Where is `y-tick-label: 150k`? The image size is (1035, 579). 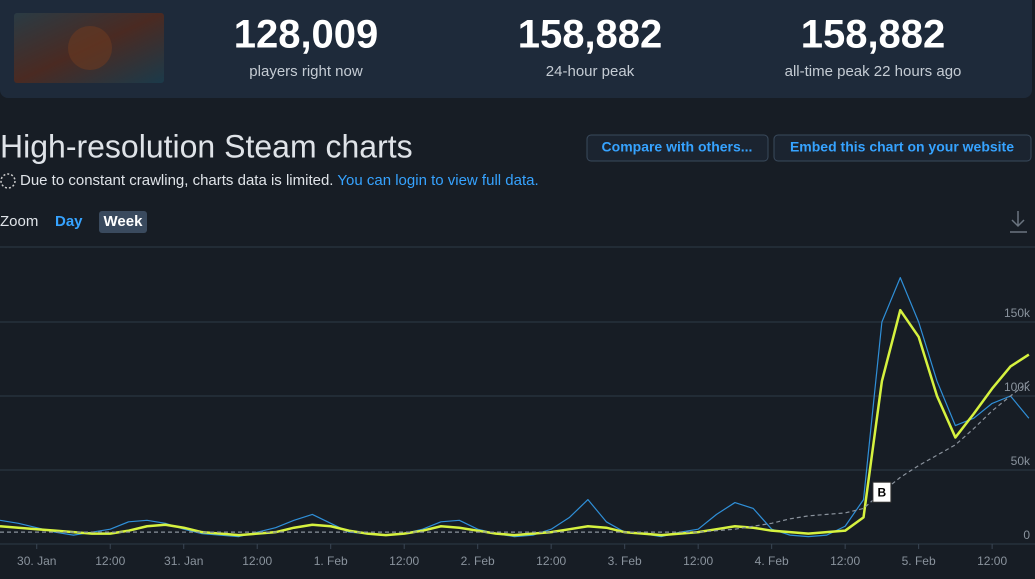
y-tick-label: 150k is located at coordinates (1017, 313).